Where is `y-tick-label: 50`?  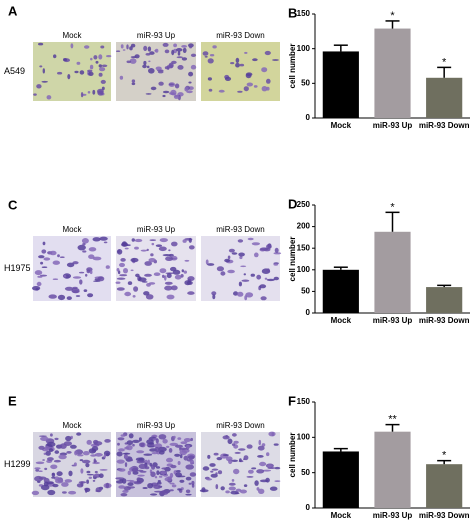 y-tick-label: 50 is located at coordinates (305, 82).